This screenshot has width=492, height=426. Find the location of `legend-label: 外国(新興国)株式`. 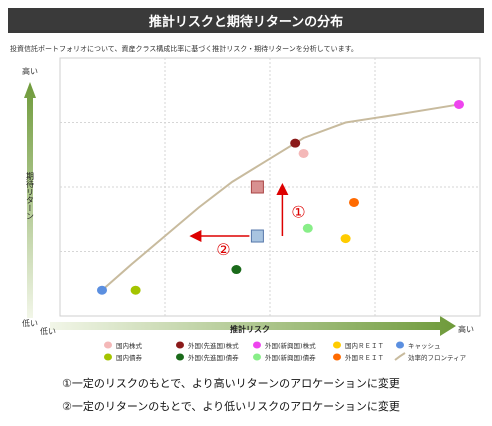

legend-label: 外国(新興国)株式 is located at coordinates (290, 345).